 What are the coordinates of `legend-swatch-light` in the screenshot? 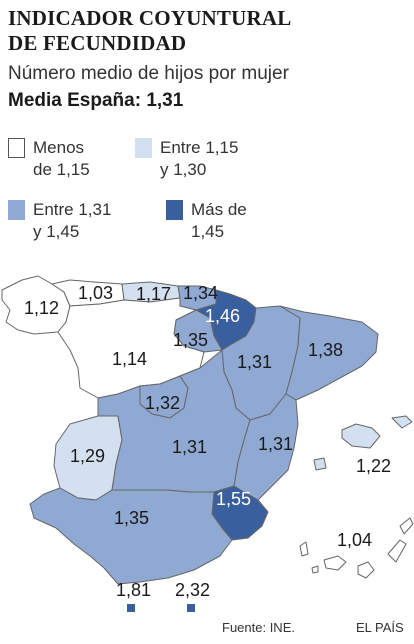 It's located at (143, 148).